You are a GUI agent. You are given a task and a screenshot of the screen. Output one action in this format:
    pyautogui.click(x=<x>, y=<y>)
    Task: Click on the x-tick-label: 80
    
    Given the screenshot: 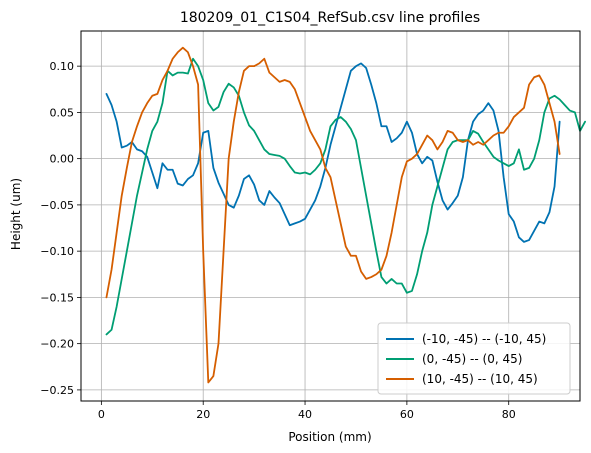 What is the action you would take?
    pyautogui.click(x=509, y=414)
    